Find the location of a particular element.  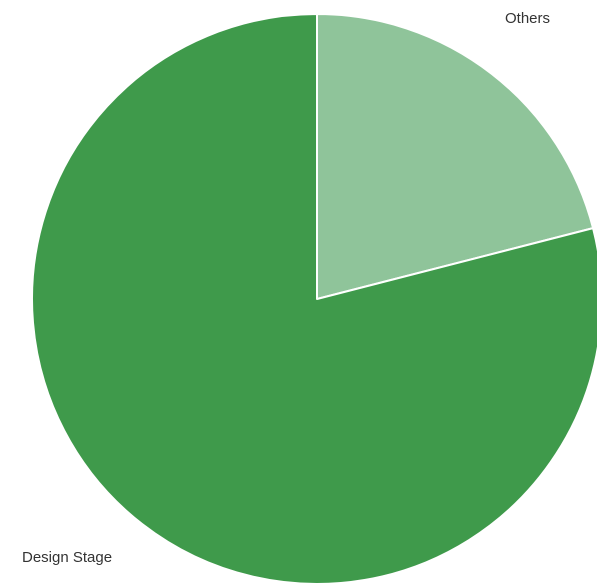

slice-label-others: Others is located at coordinates (527, 18).